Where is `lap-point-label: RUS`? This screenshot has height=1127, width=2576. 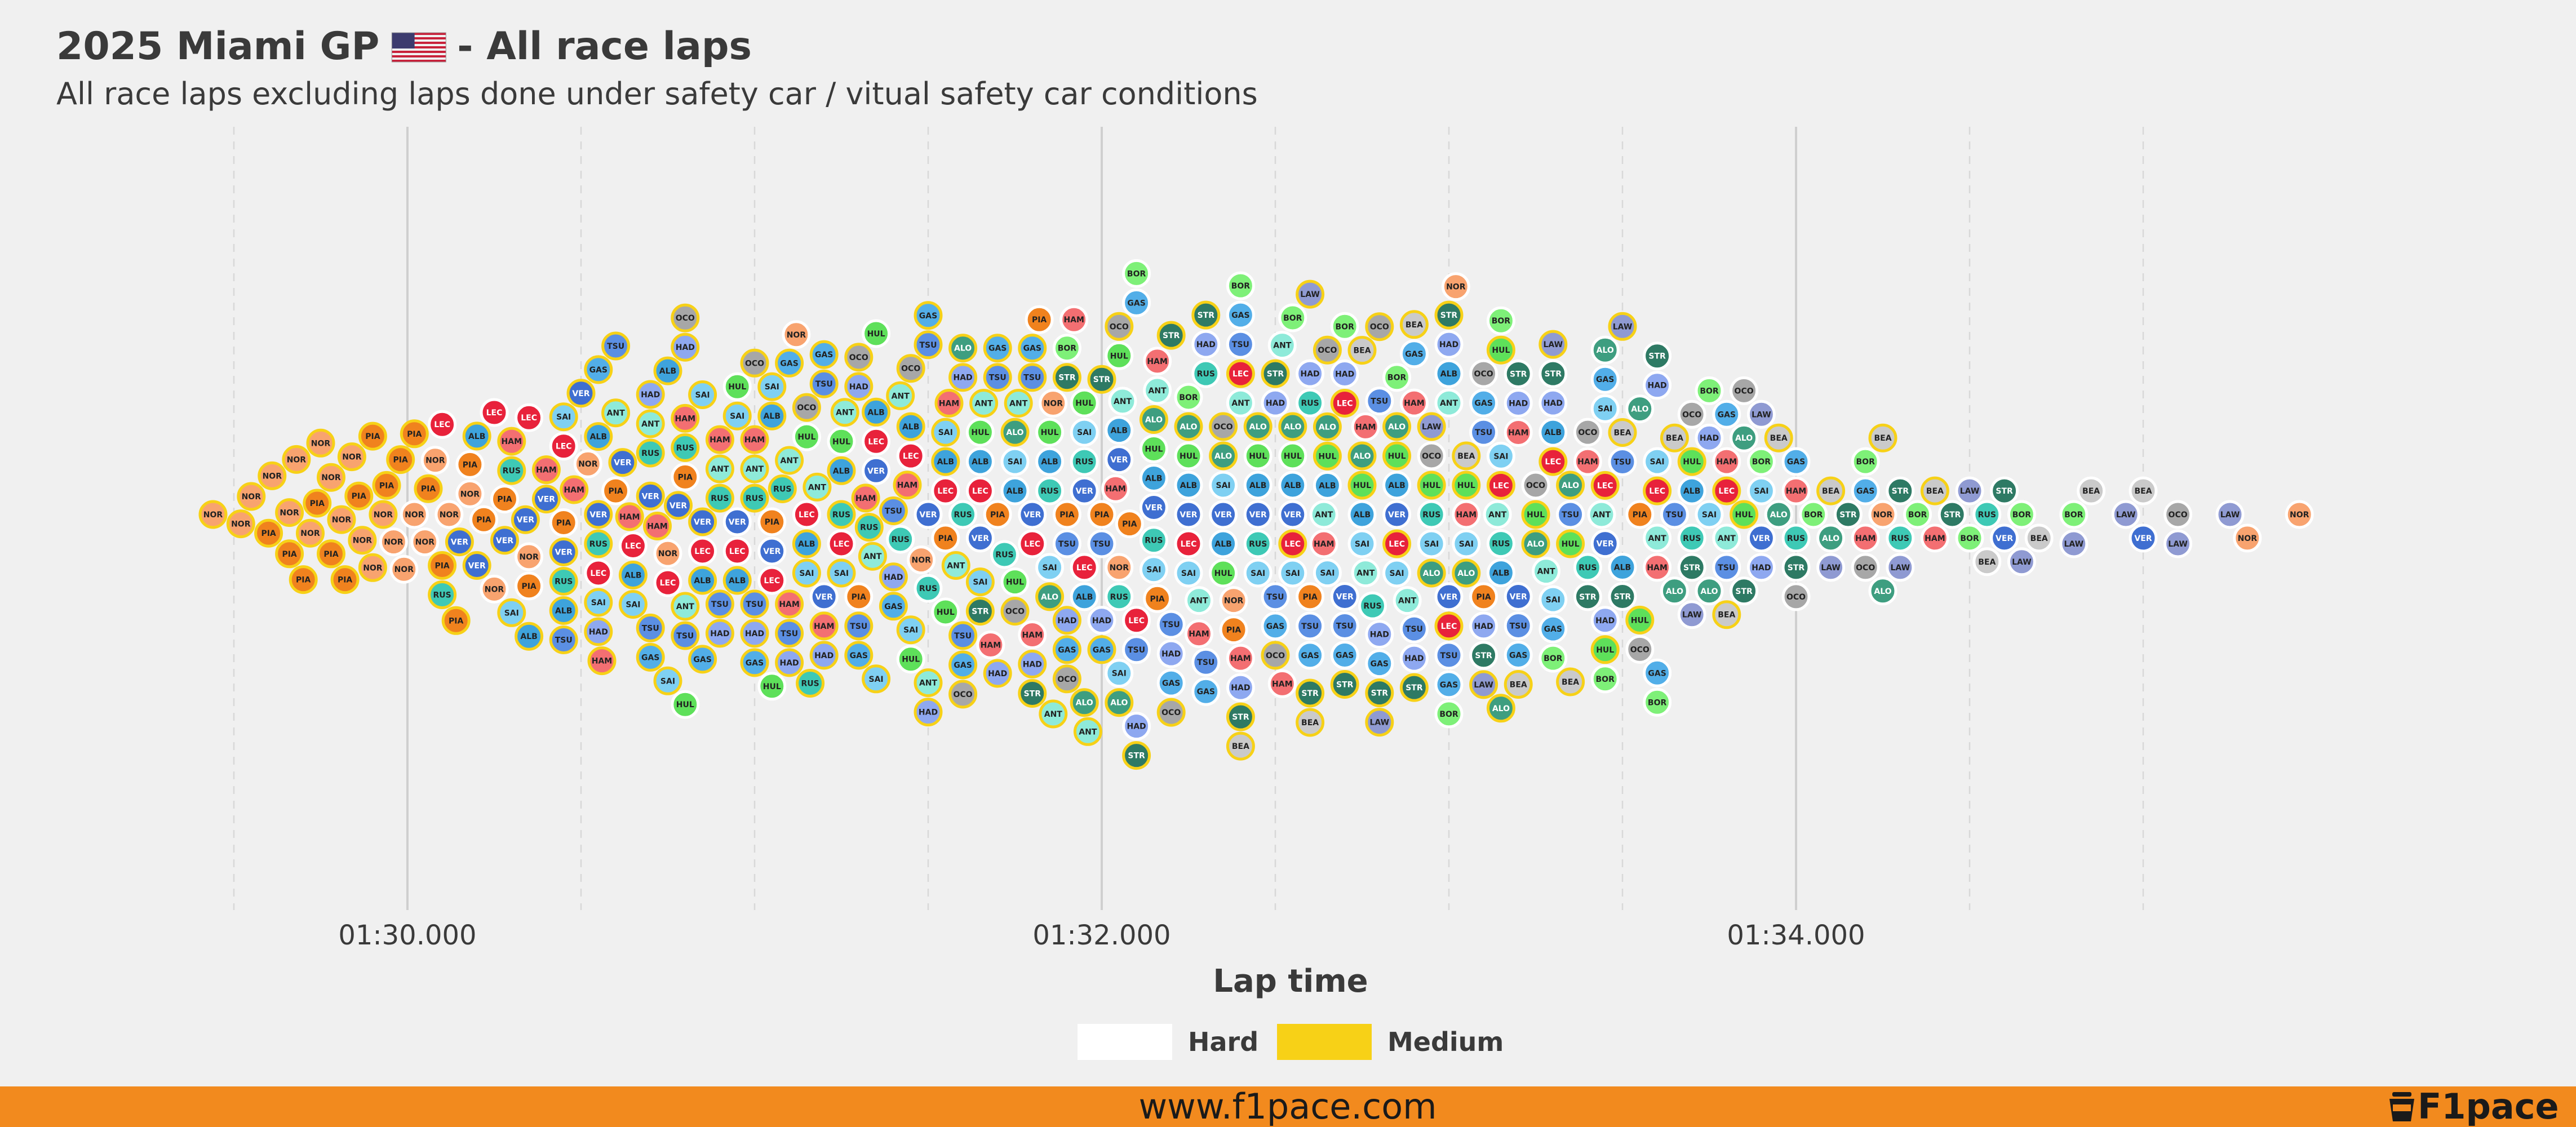 lap-point-label: RUS is located at coordinates (1206, 374).